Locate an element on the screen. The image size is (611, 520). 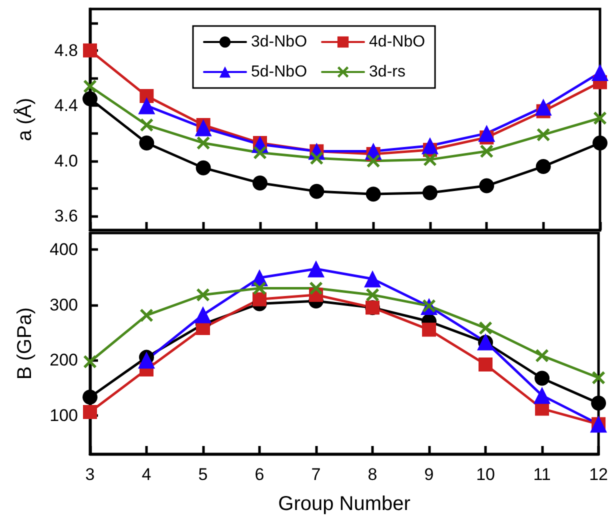
x-tick-label: 7 is located at coordinates (316, 474).